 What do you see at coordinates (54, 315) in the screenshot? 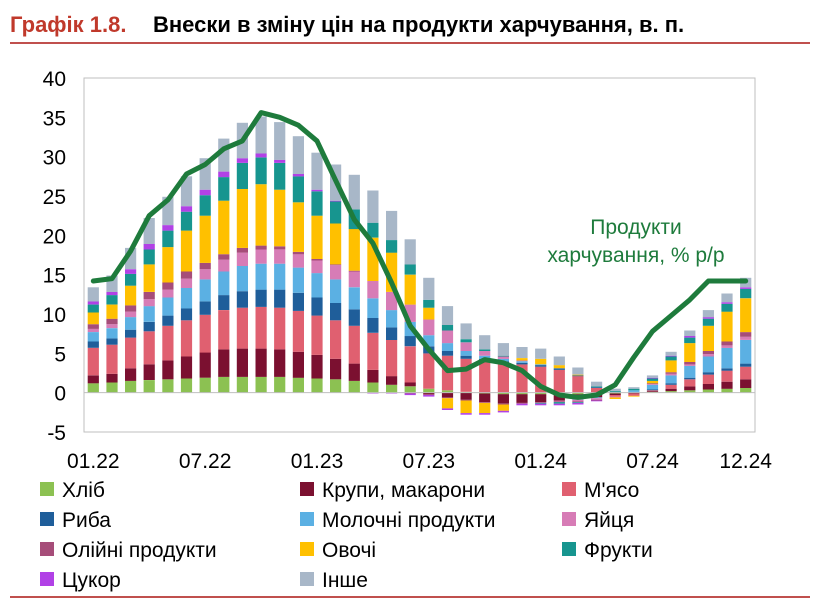
I see `y-tick-label: 10` at bounding box center [54, 315].